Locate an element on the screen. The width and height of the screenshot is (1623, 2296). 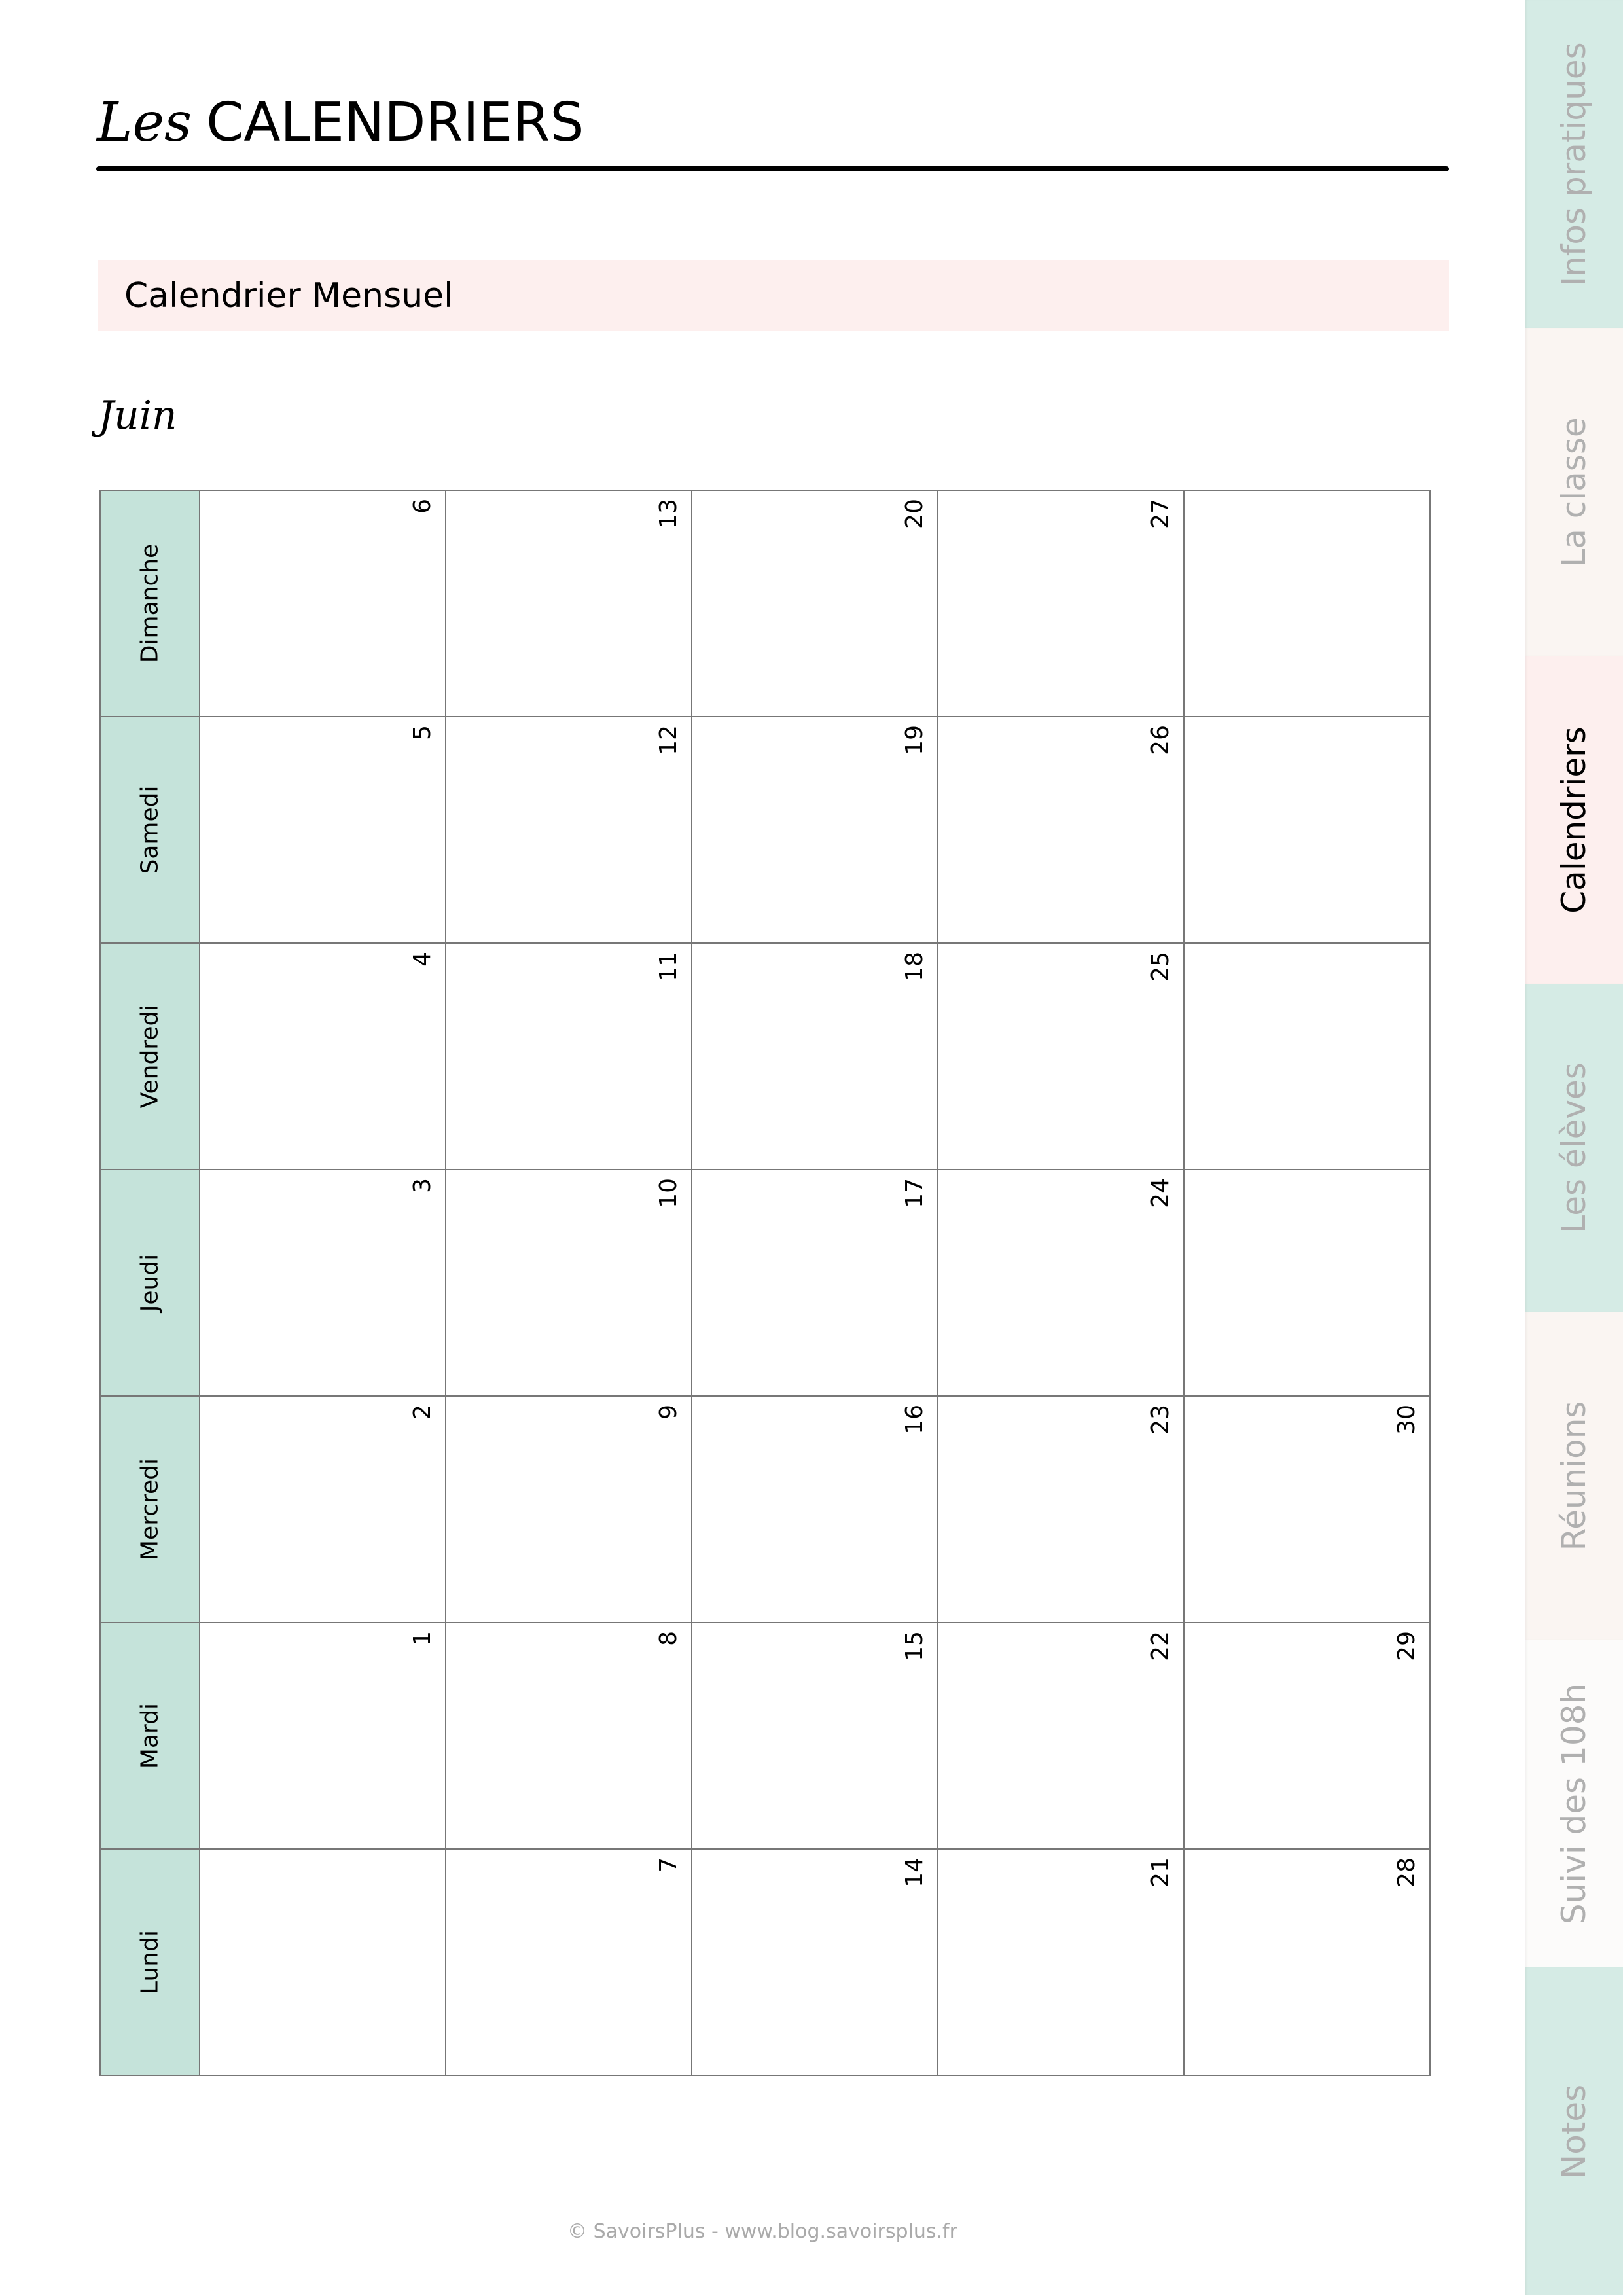
tab-calendriers: Calendriers is located at coordinates (1574, 820).